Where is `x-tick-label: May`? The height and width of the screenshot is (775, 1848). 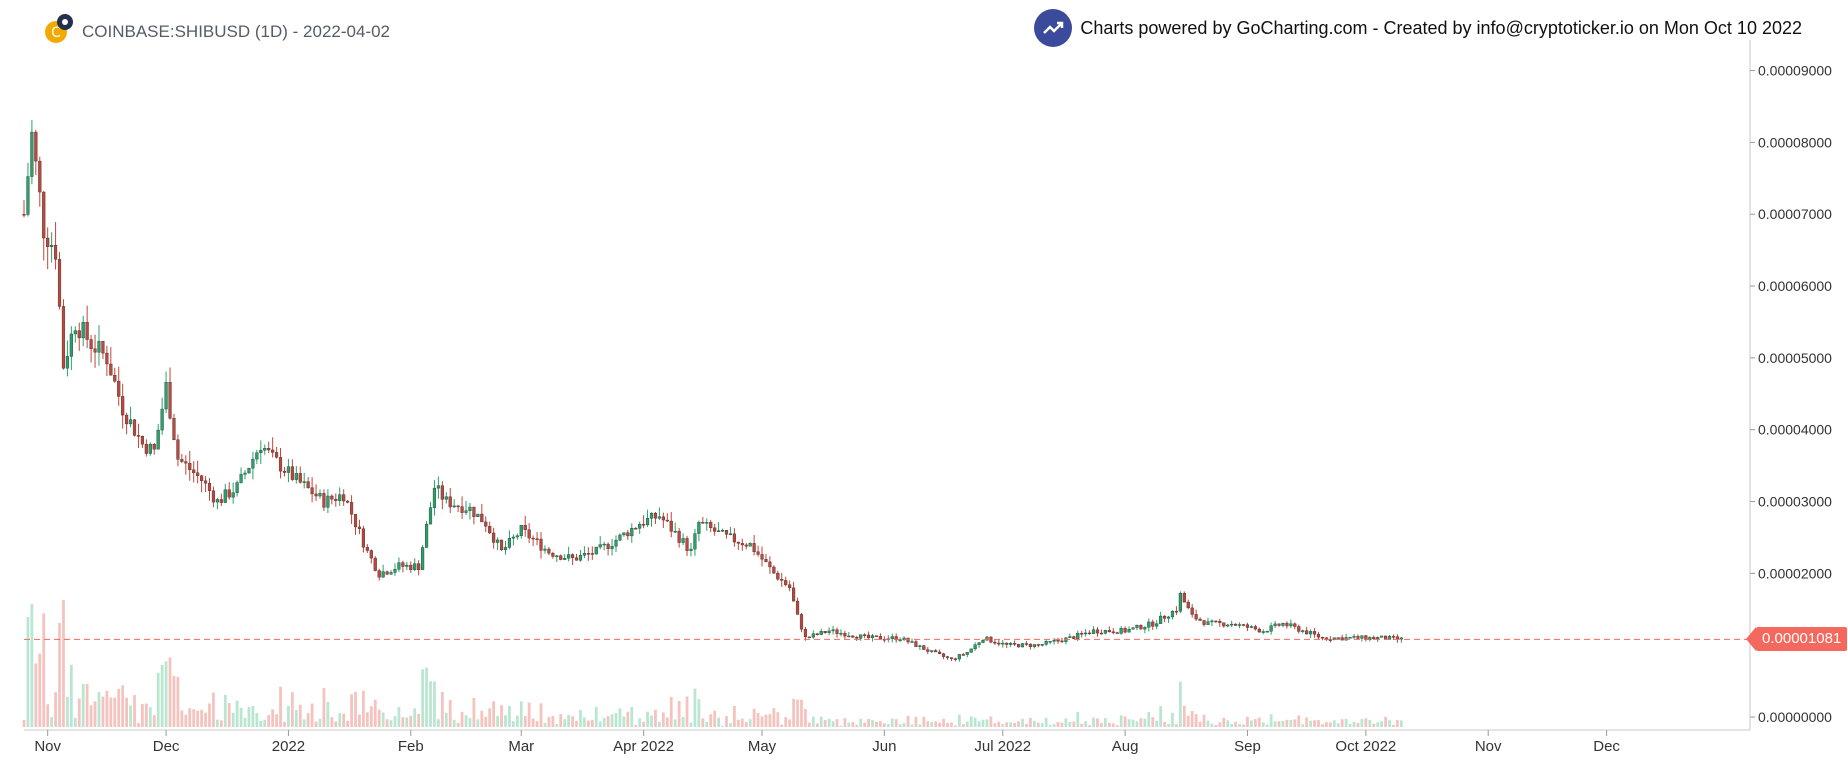
x-tick-label: May is located at coordinates (762, 746).